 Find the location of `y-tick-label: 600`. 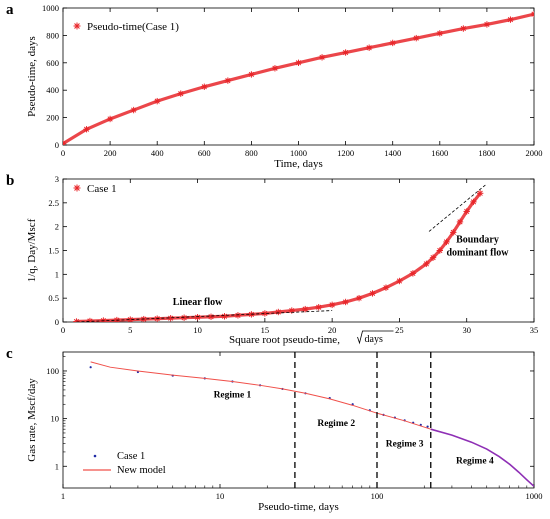

y-tick-label: 600 is located at coordinates (52, 63).